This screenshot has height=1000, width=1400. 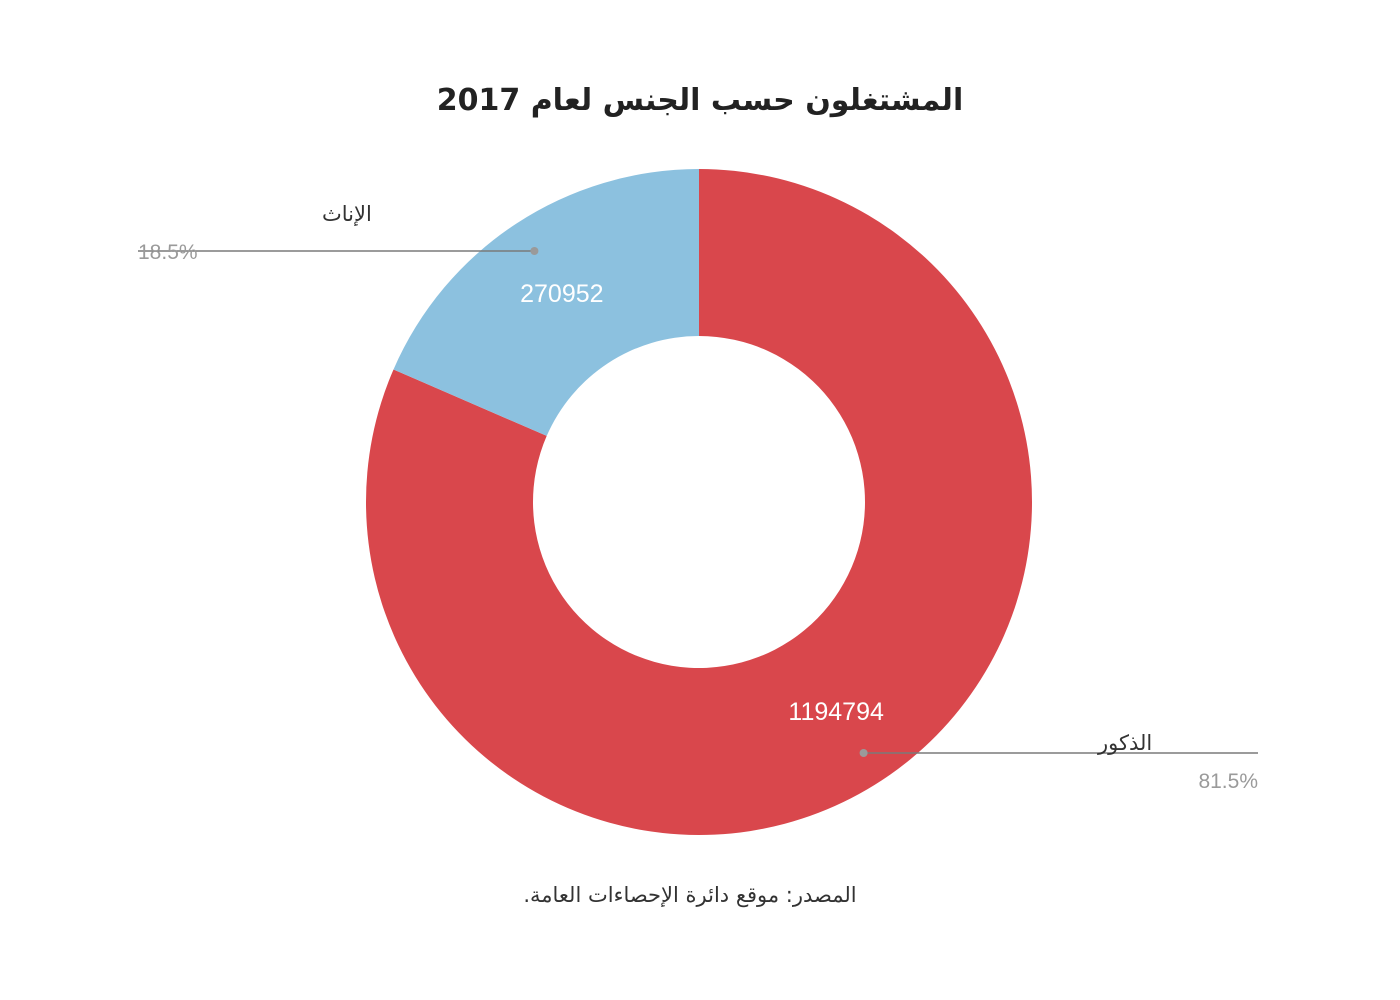 What do you see at coordinates (689, 895) in the screenshot?
I see `source-note: المصدر: موقع دائرة الإحصاءات العامة.` at bounding box center [689, 895].